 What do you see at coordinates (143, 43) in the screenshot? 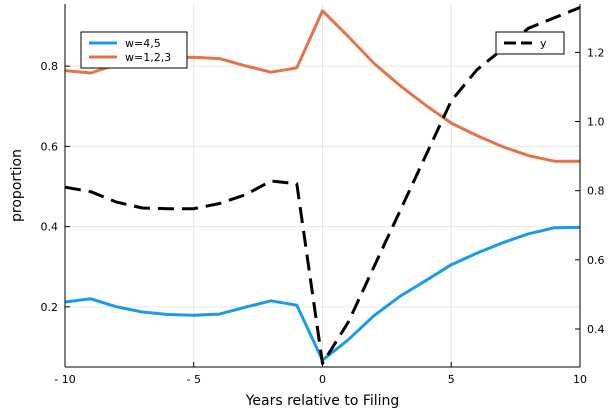
I see `legend-label: w=4,5` at bounding box center [143, 43].